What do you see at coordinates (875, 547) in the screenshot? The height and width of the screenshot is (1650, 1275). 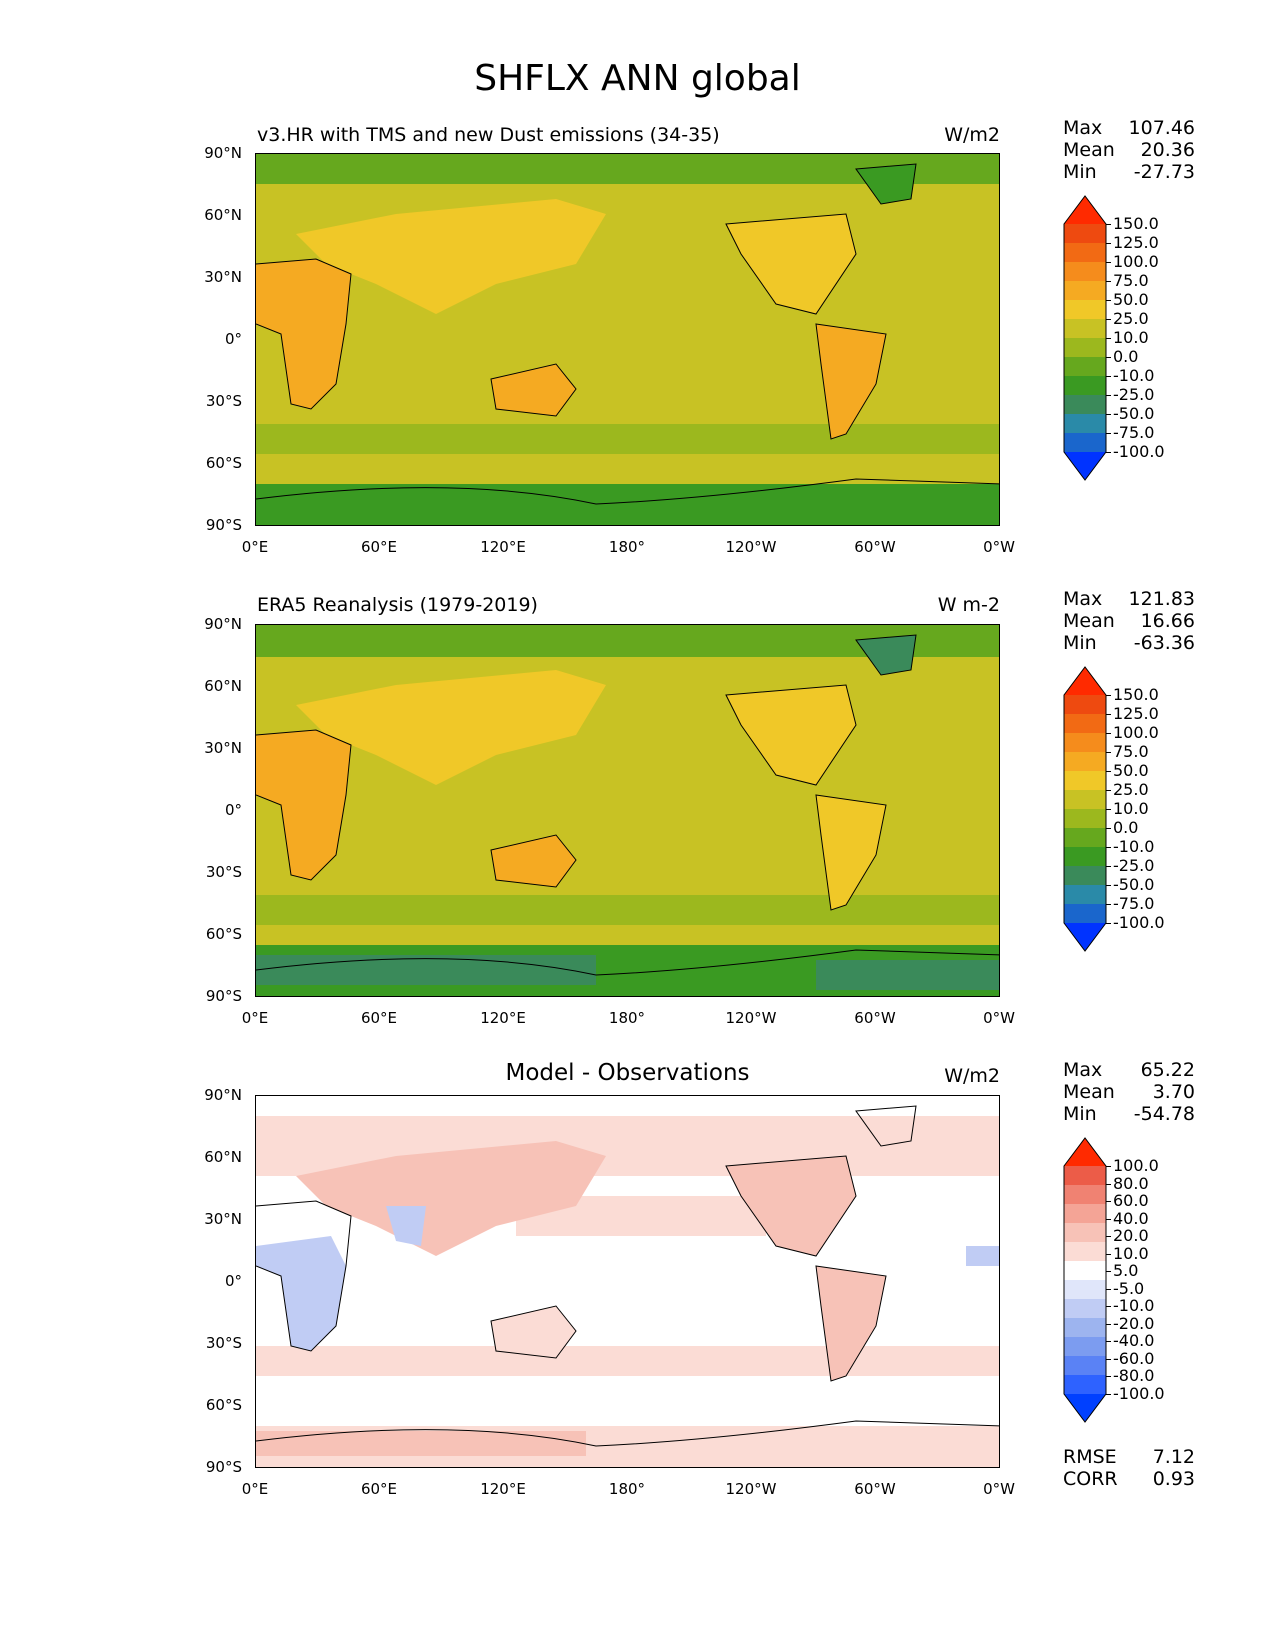 I see `panel1-xtick: 60°W` at bounding box center [875, 547].